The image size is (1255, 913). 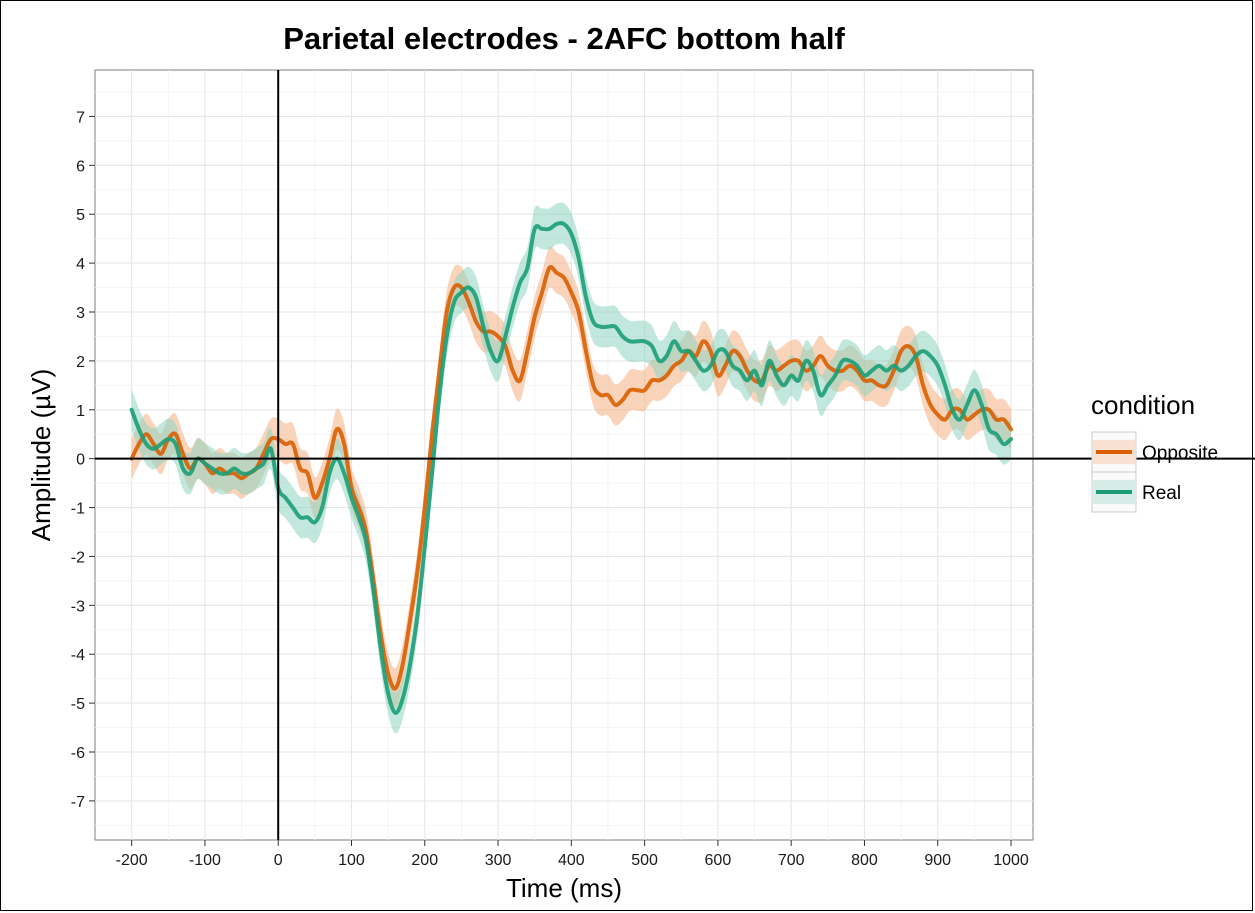 I want to click on y-tick-label: -2, so click(x=78, y=557).